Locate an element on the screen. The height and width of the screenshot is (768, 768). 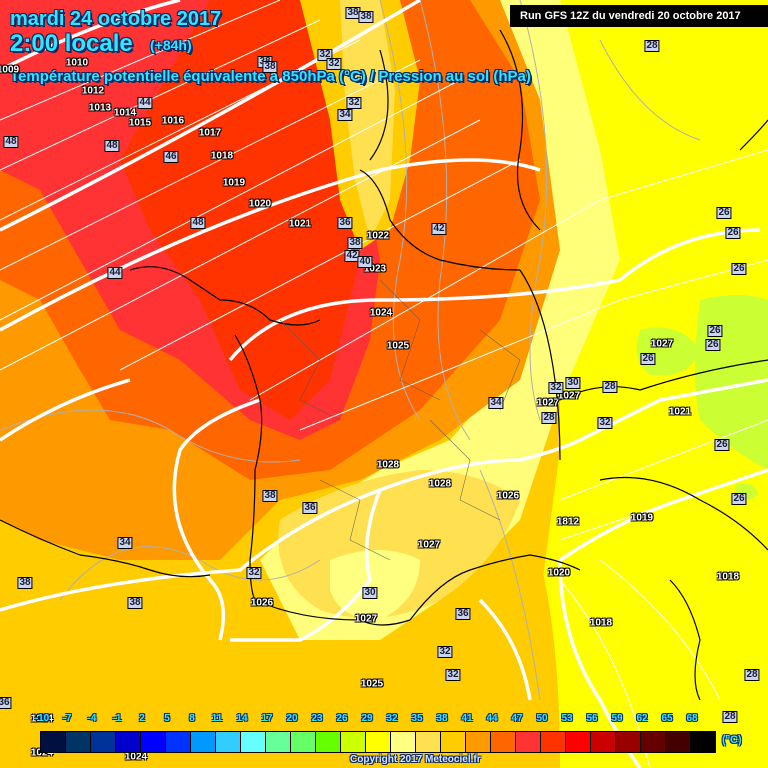
colorbar-tick-label: 26 is located at coordinates (342, 718).